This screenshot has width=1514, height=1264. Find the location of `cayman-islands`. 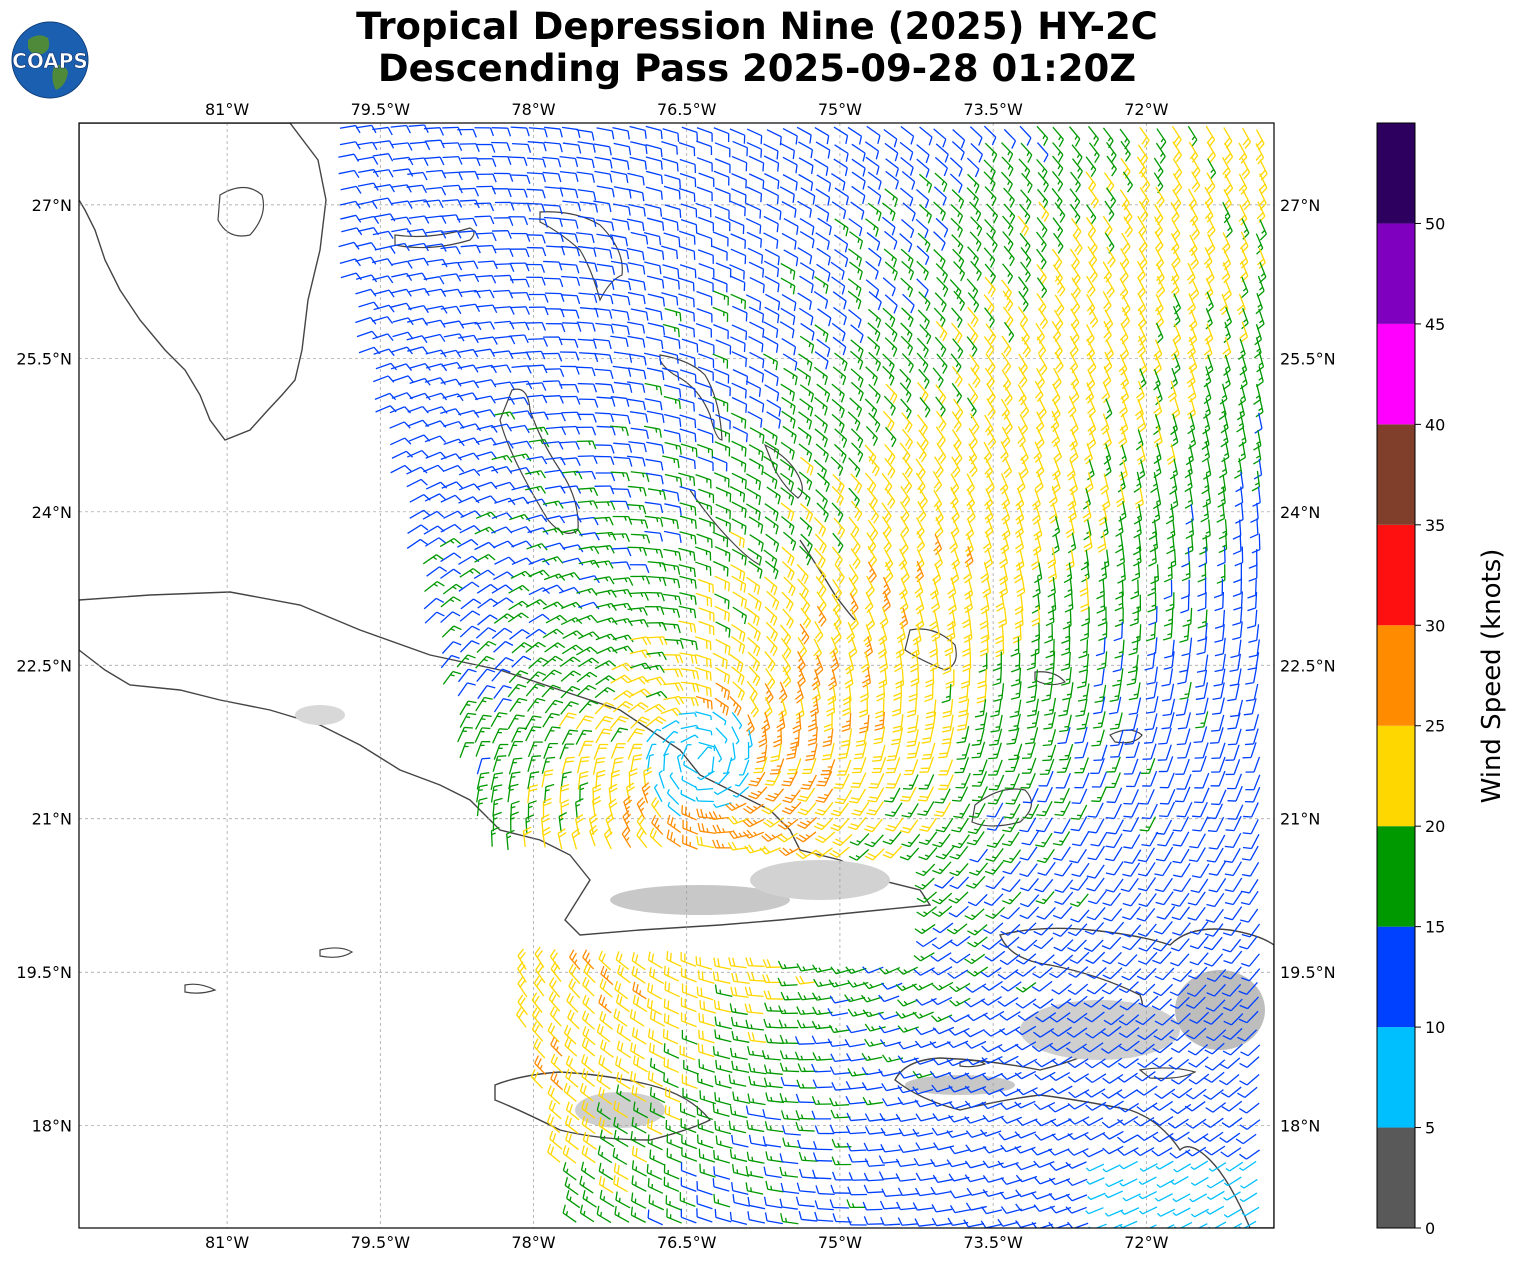

cayman-islands is located at coordinates (200, 988).